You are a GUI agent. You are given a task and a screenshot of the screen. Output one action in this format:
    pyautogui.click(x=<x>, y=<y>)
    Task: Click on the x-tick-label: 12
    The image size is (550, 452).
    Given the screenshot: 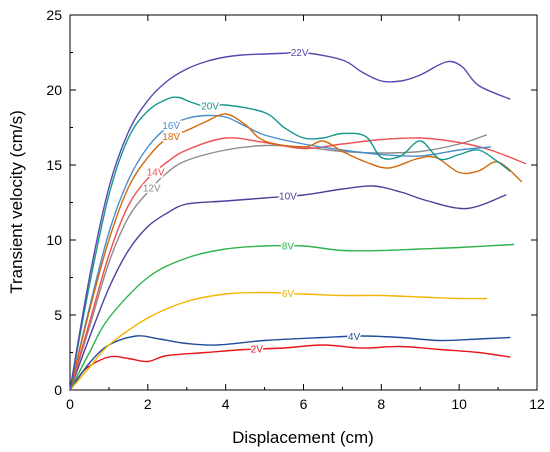 What is the action you would take?
    pyautogui.click(x=537, y=404)
    